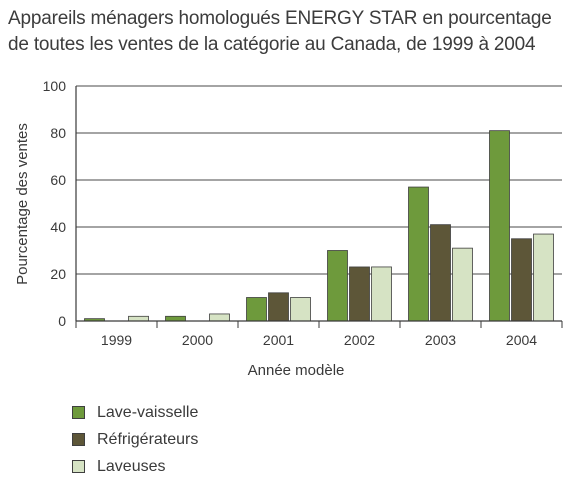 The width and height of the screenshot is (580, 480). What do you see at coordinates (359, 340) in the screenshot?
I see `x-tick-label-2002: 2002` at bounding box center [359, 340].